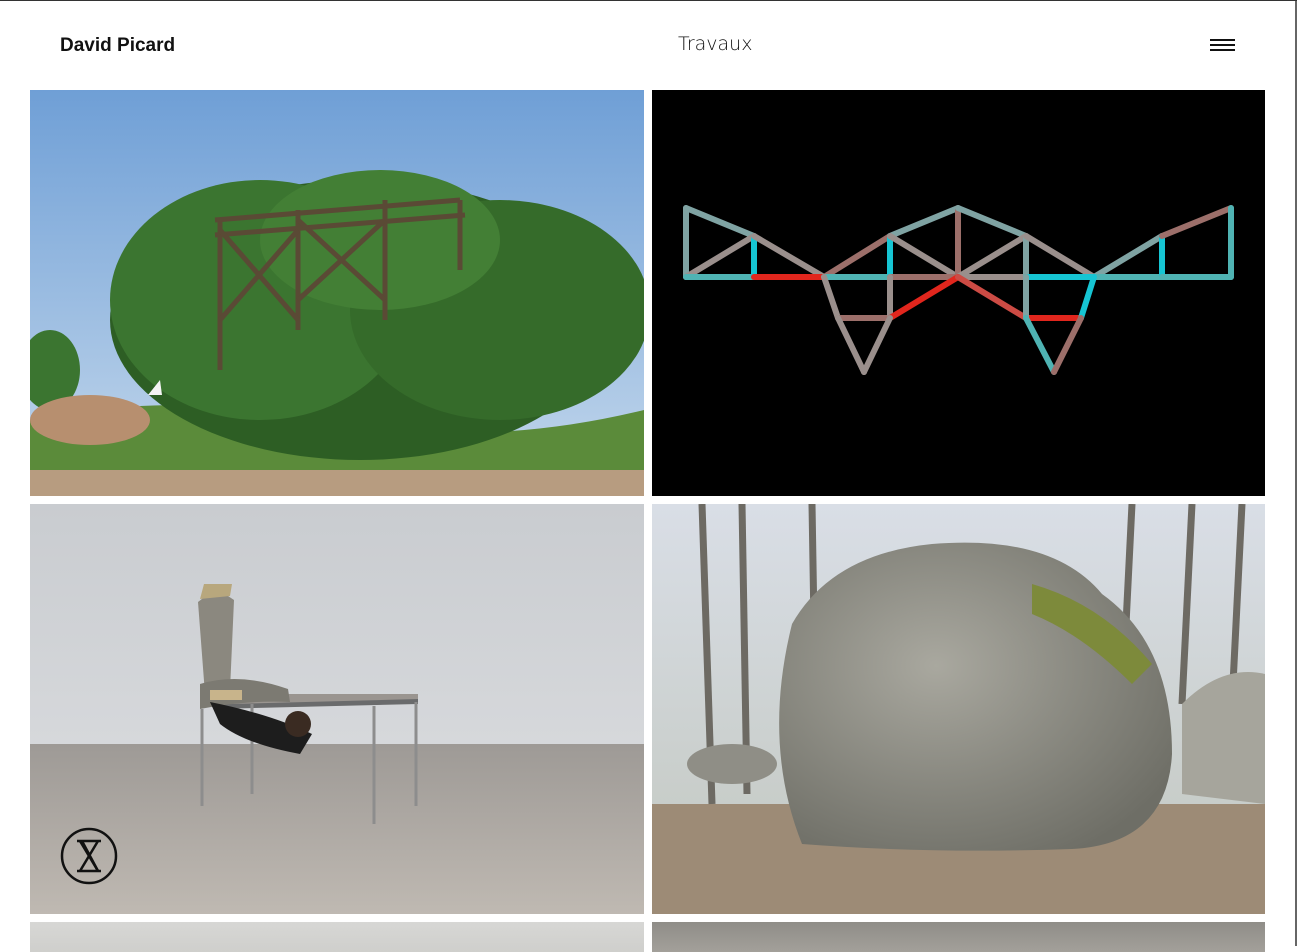 This screenshot has height=952, width=1297. Describe the element at coordinates (715, 44) in the screenshot. I see `page-title: Travaux` at that location.